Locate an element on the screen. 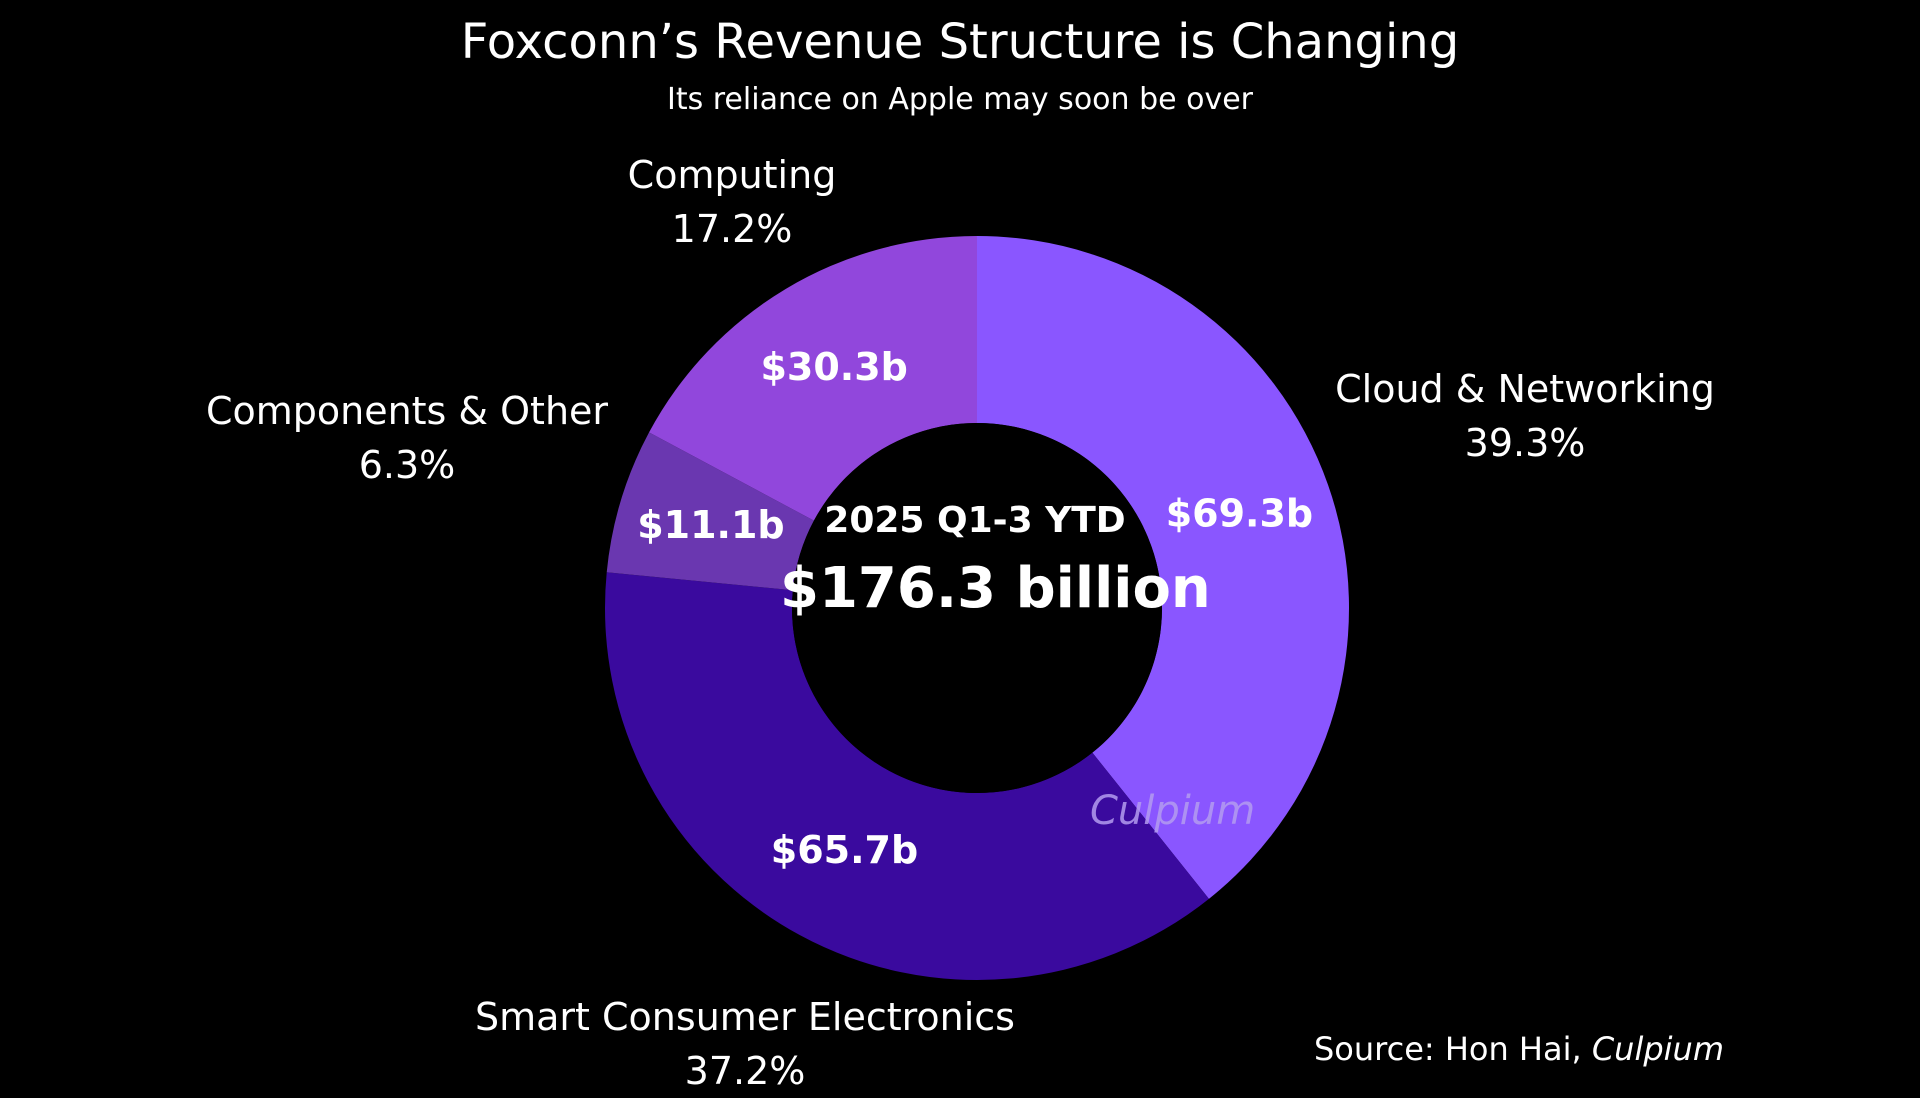 The width and height of the screenshot is (1920, 1098). slice-name-smart-consumer-electronics: Smart Consumer Electronics is located at coordinates (745, 1017).